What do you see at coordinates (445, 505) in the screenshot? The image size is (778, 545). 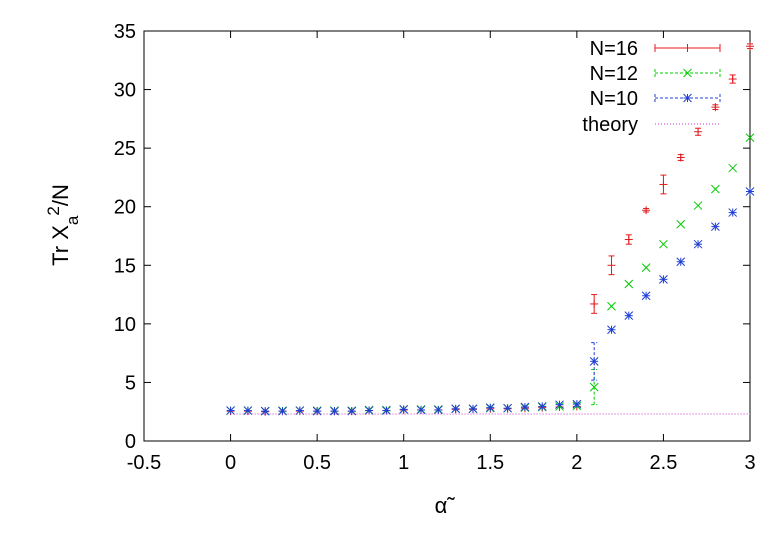 I see `x-axis-label: α̃` at bounding box center [445, 505].